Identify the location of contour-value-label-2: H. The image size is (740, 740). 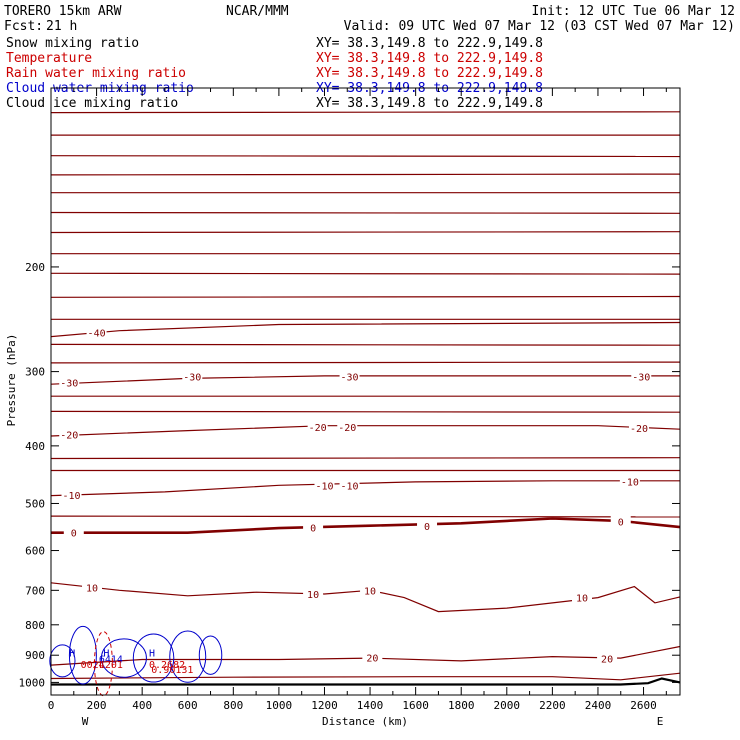
(152, 654).